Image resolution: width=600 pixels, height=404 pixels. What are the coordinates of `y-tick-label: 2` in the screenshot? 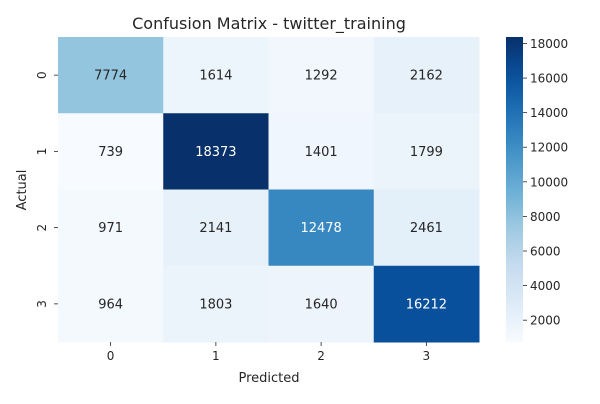 It's located at (42, 228).